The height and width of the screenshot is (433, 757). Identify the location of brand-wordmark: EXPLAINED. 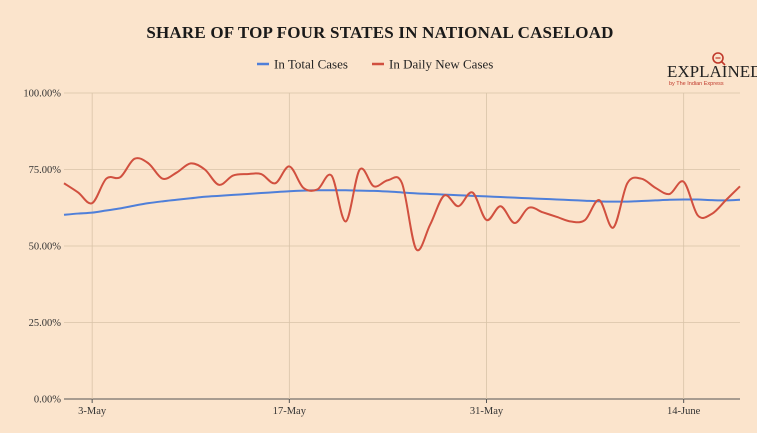
(712, 71).